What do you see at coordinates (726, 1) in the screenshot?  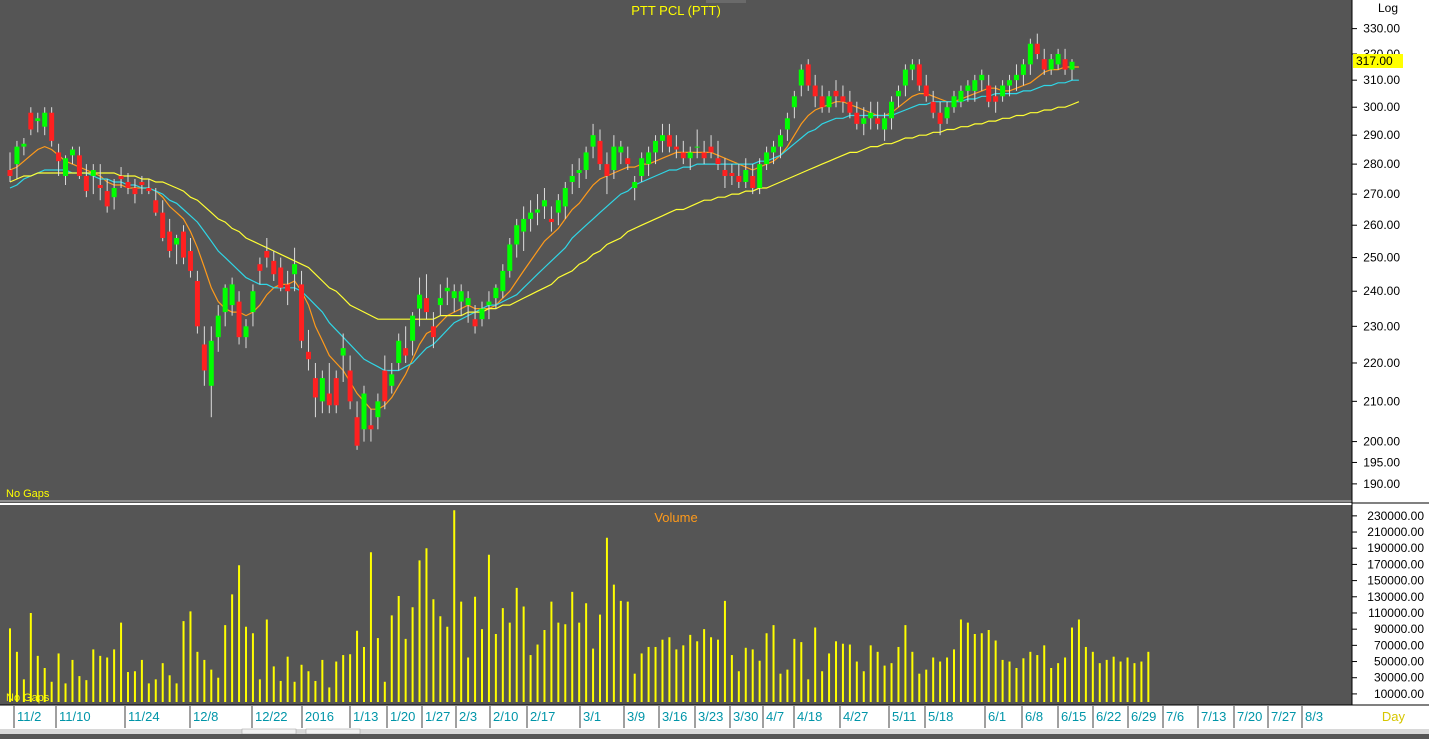 I see `title-handle` at bounding box center [726, 1].